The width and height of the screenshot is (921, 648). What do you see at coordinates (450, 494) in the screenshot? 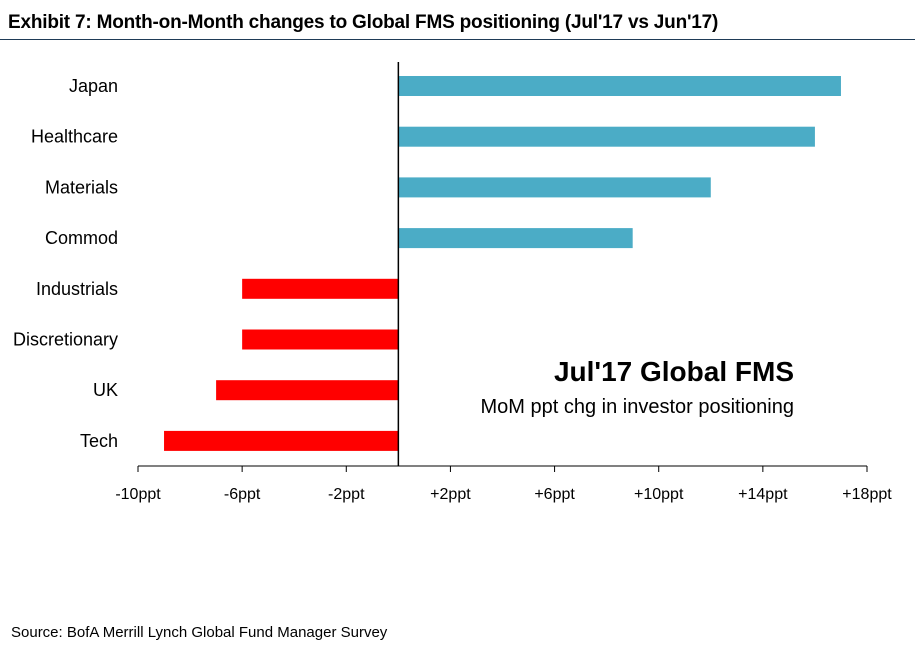
I see `x-tick-label: +2ppt` at bounding box center [450, 494].